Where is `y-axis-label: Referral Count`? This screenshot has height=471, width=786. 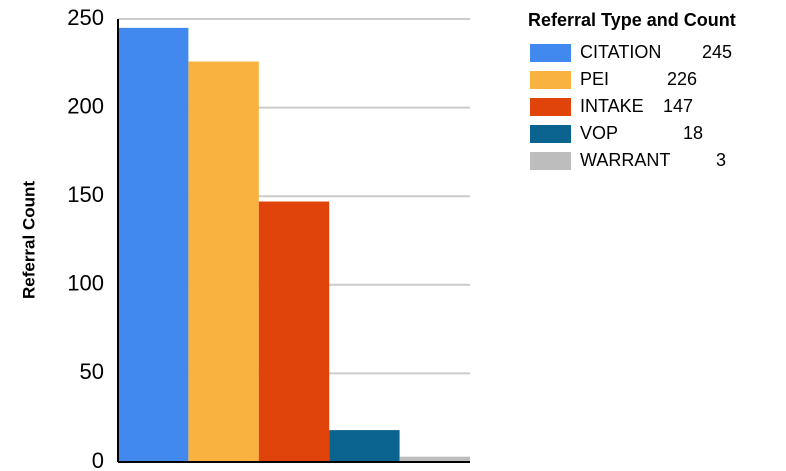
y-axis-label: Referral Count is located at coordinates (28, 240).